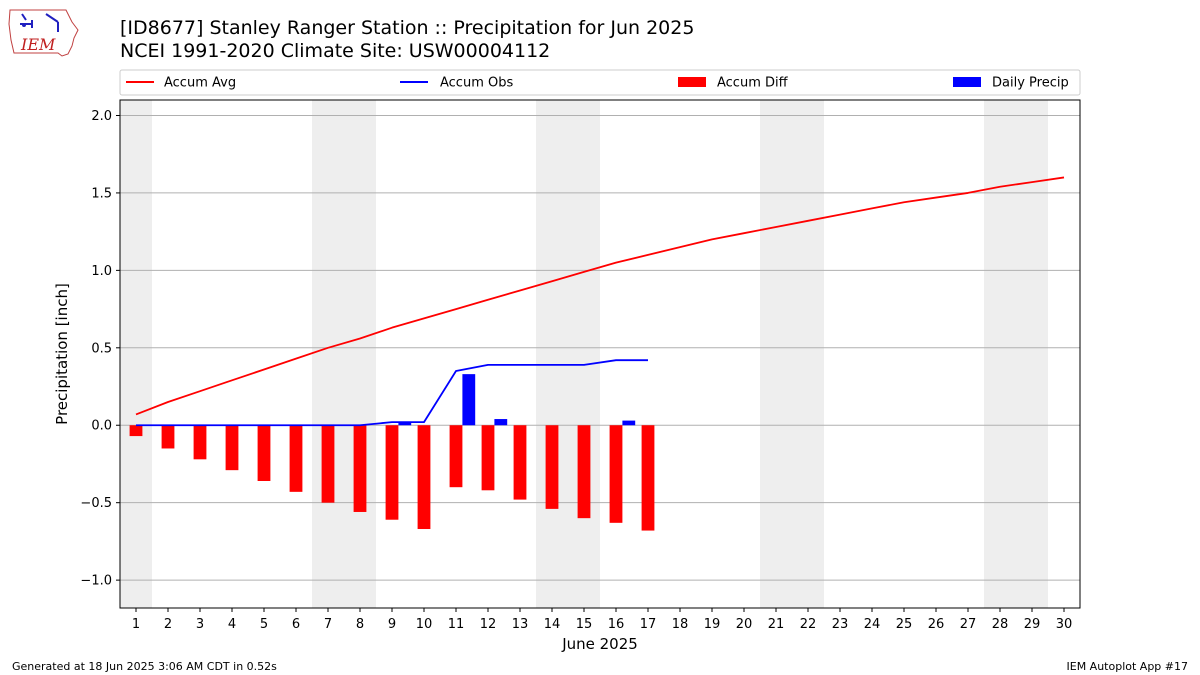 This screenshot has width=1200, height=675. Describe the element at coordinates (616, 624) in the screenshot. I see `x-tick-label: 16` at that location.